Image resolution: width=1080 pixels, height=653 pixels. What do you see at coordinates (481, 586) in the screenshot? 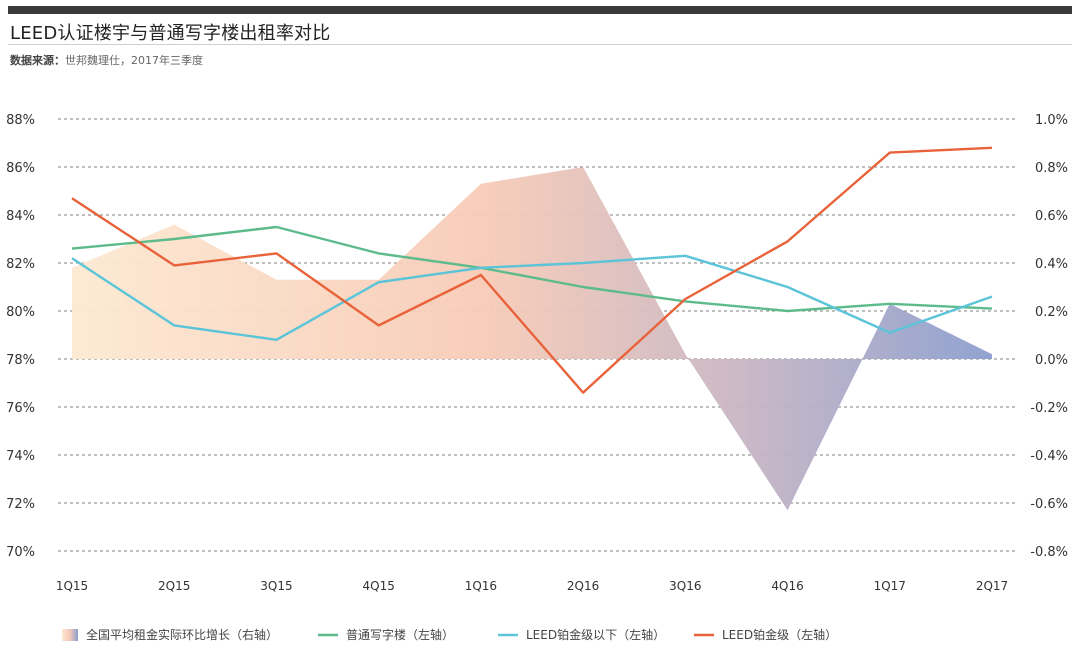
I see `x-tick-label: 1Q16` at bounding box center [481, 586].